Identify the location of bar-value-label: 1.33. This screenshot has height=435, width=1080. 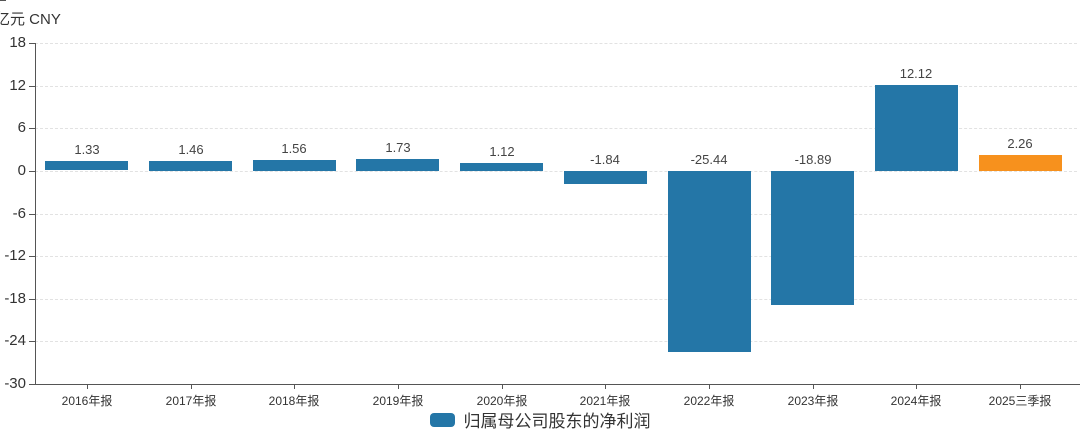
(87, 149).